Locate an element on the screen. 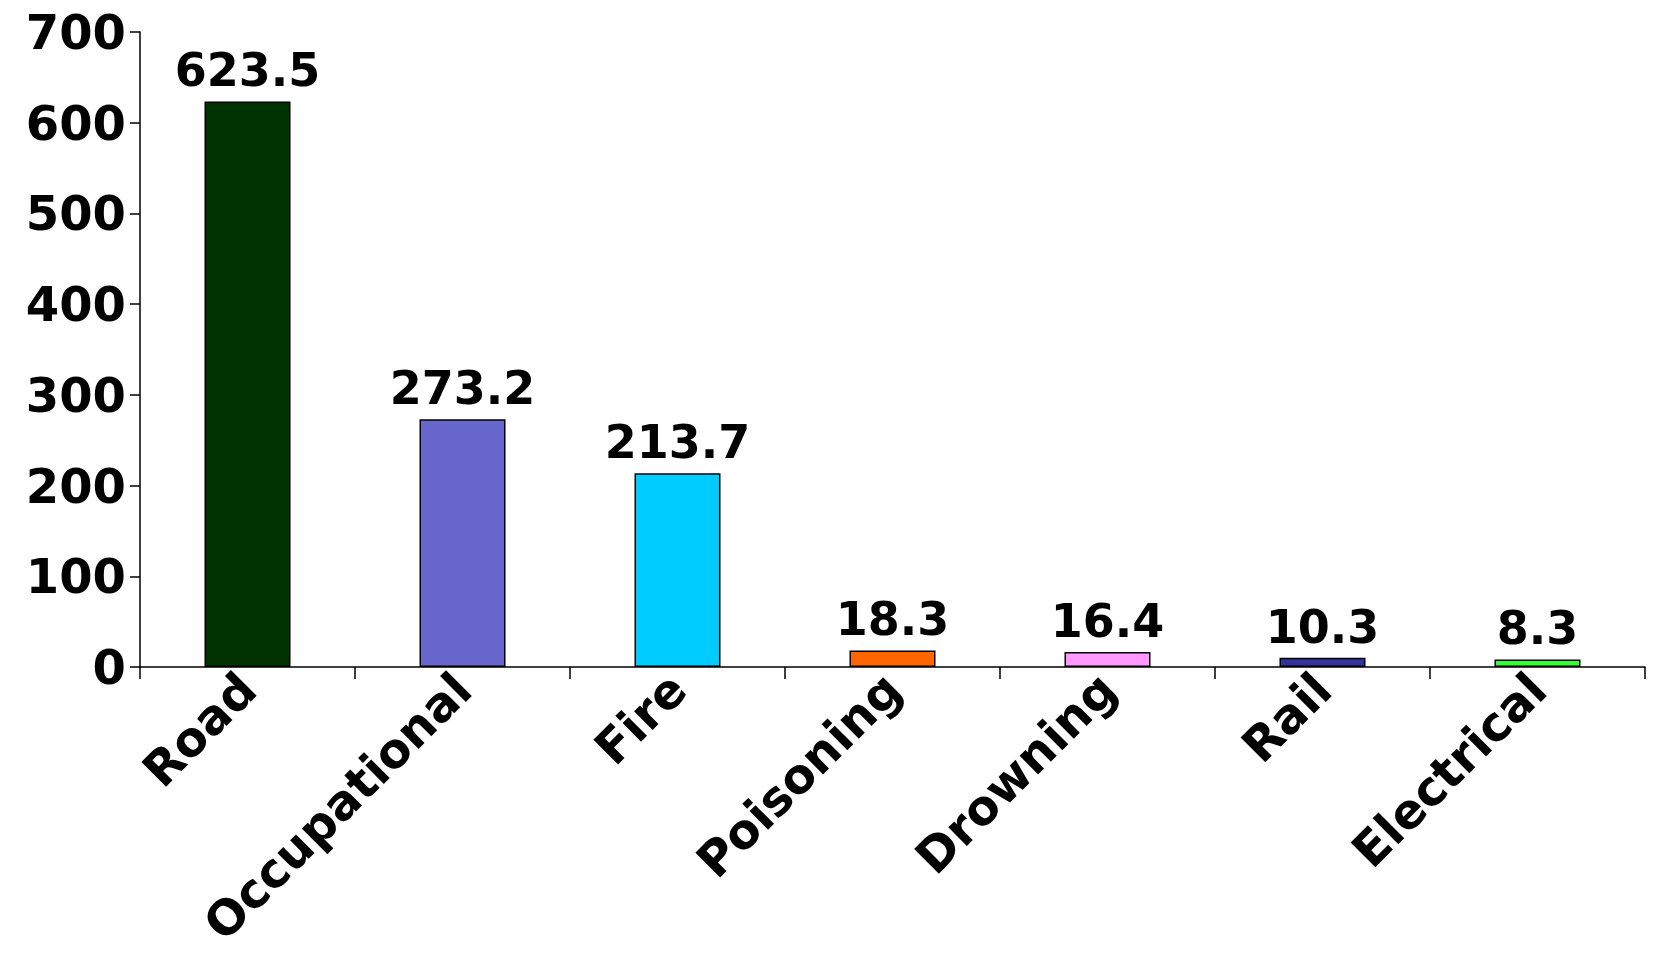 This screenshot has width=1653, height=957. y-tick-label: 100 is located at coordinates (75, 576).